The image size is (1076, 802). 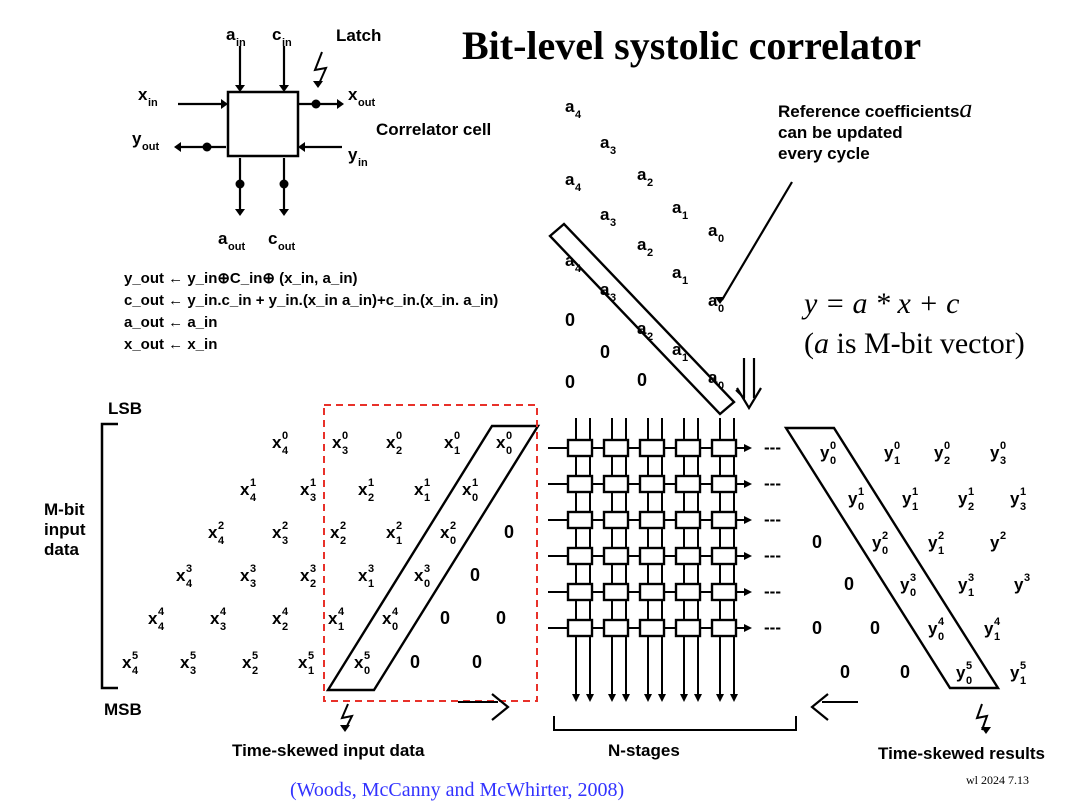 What do you see at coordinates (580, 556) in the screenshot?
I see `array-cell-r3-c0` at bounding box center [580, 556].